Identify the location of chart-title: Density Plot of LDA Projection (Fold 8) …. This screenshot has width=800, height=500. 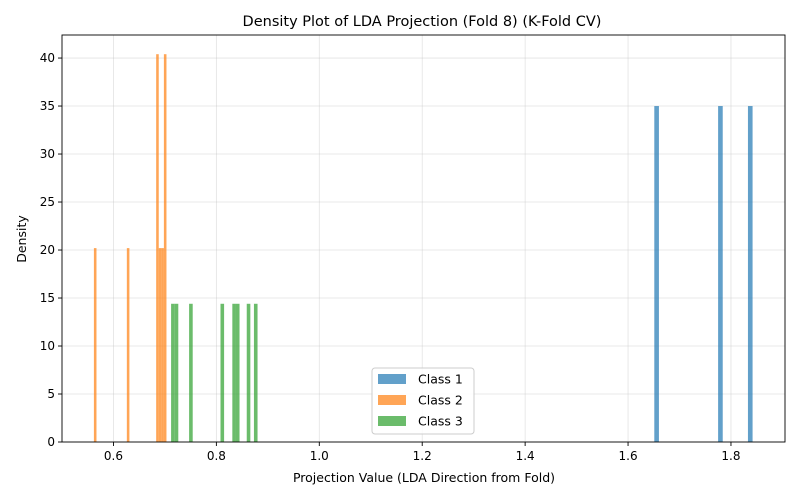
(422, 22).